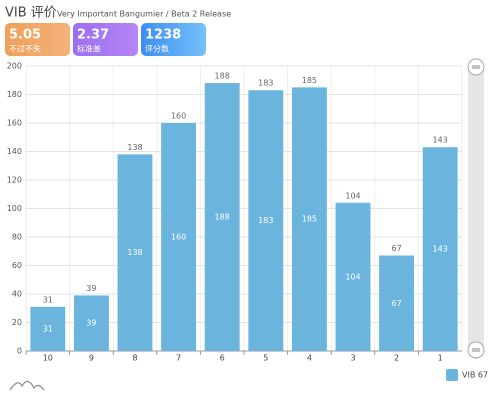 This screenshot has width=500, height=407. I want to click on value-label: 183, so click(265, 83).